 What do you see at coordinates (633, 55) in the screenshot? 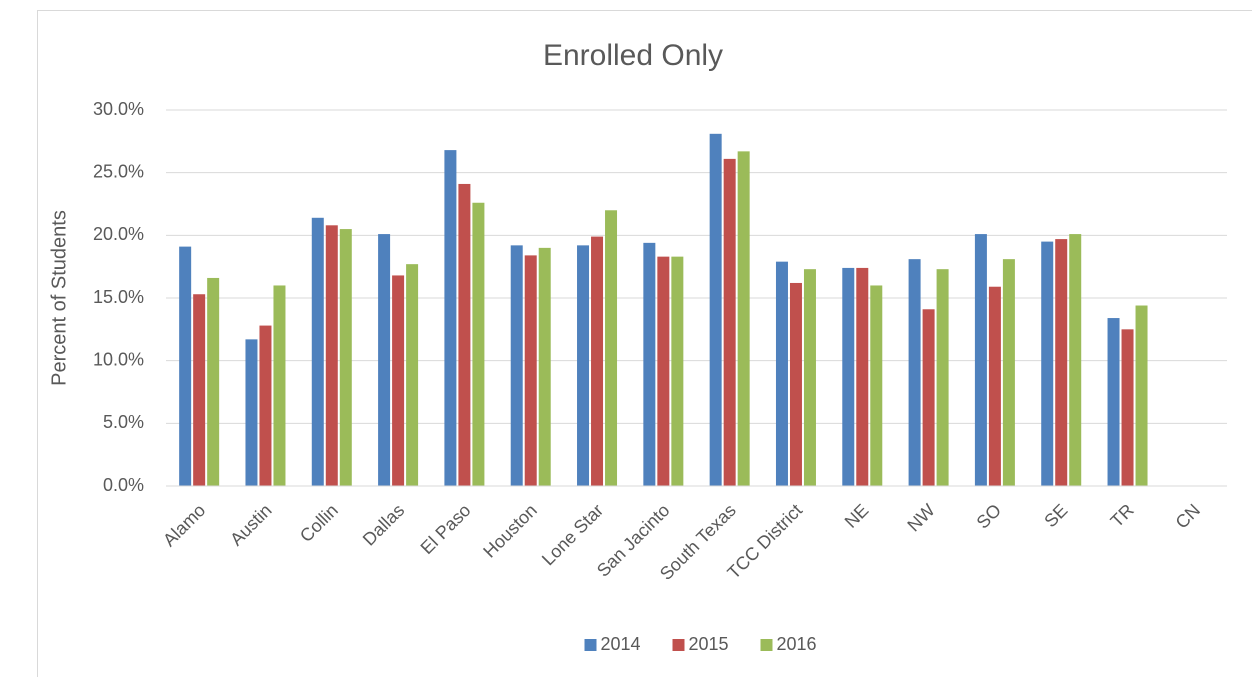
I see `chart-title: Enrolled Only` at bounding box center [633, 55].